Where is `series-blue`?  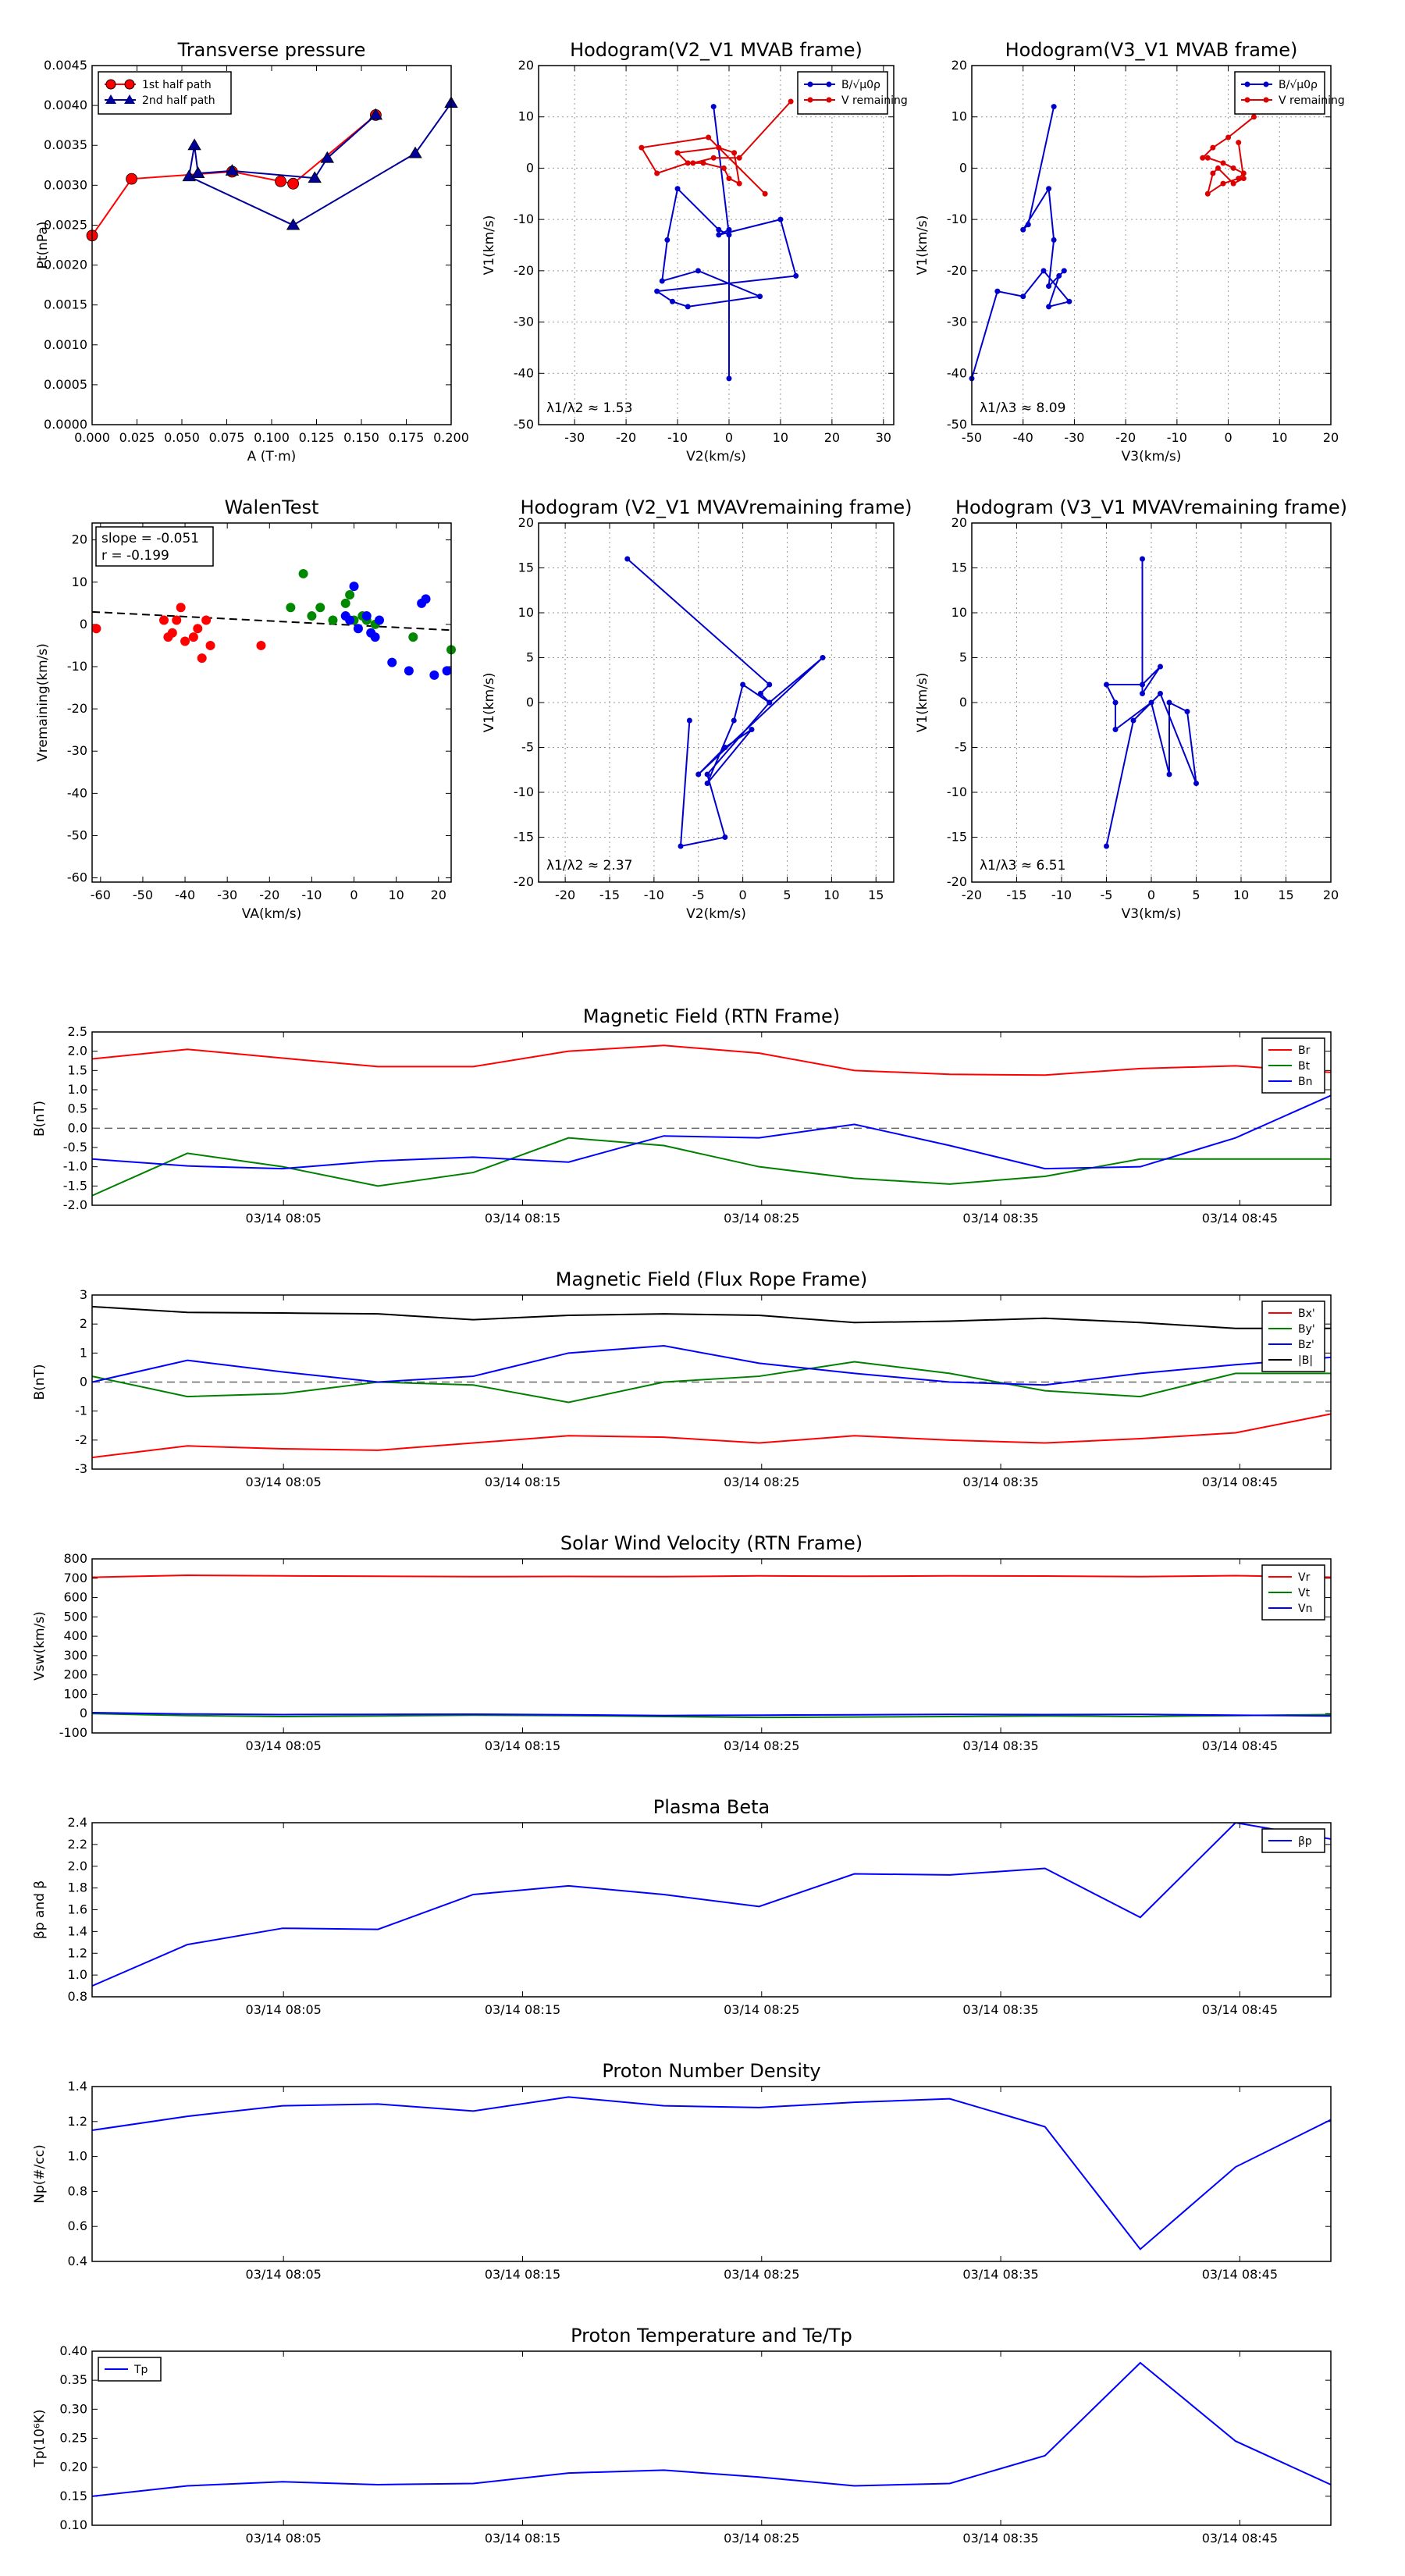 series-blue is located at coordinates (396, 631).